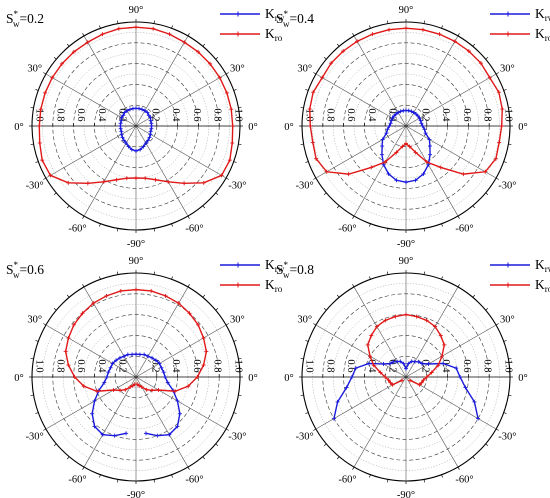 Image resolution: width=550 pixels, height=498 pixels. Describe the element at coordinates (25, 270) in the screenshot. I see `panel-label: S* w=0.6` at that location.